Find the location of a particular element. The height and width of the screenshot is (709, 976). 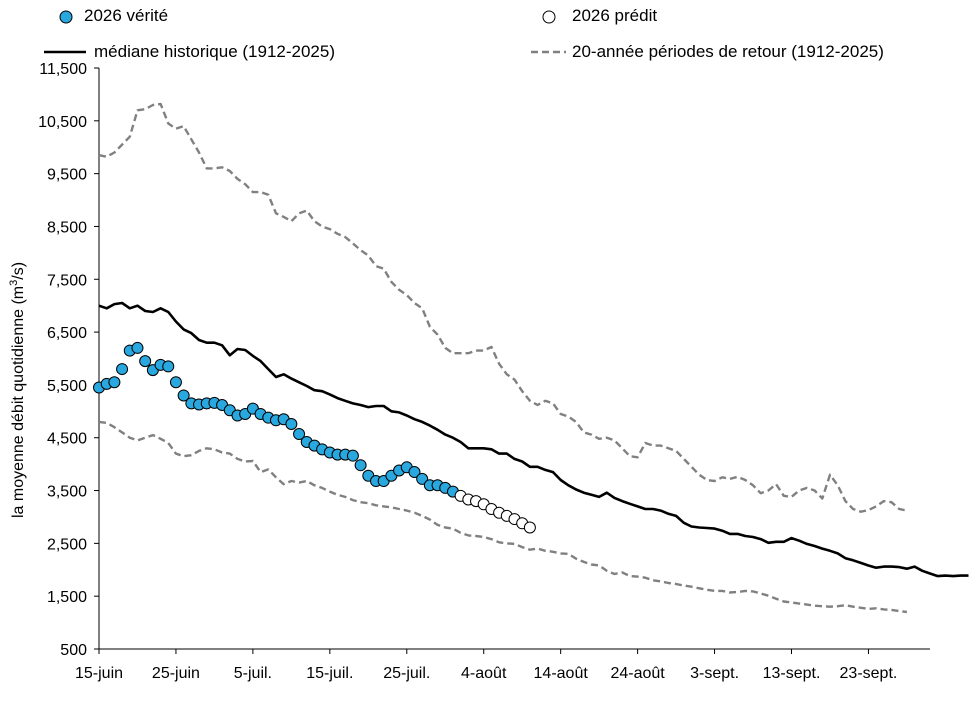

legend-median: médiane historique (1912-2025) is located at coordinates (214, 51).